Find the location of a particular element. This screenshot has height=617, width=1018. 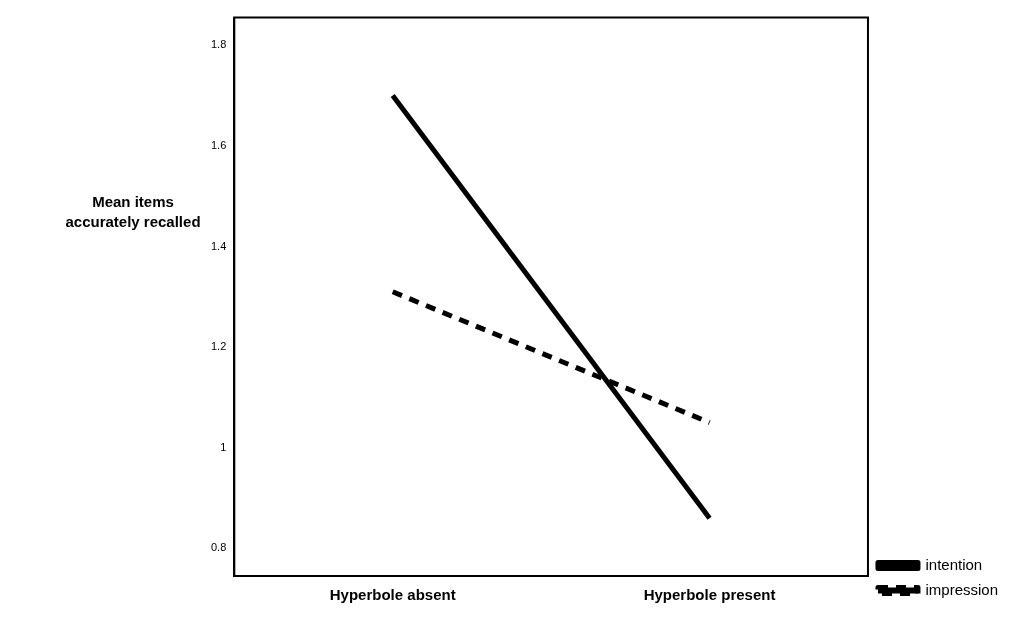

y-tick-label: 1 is located at coordinates (223, 446).